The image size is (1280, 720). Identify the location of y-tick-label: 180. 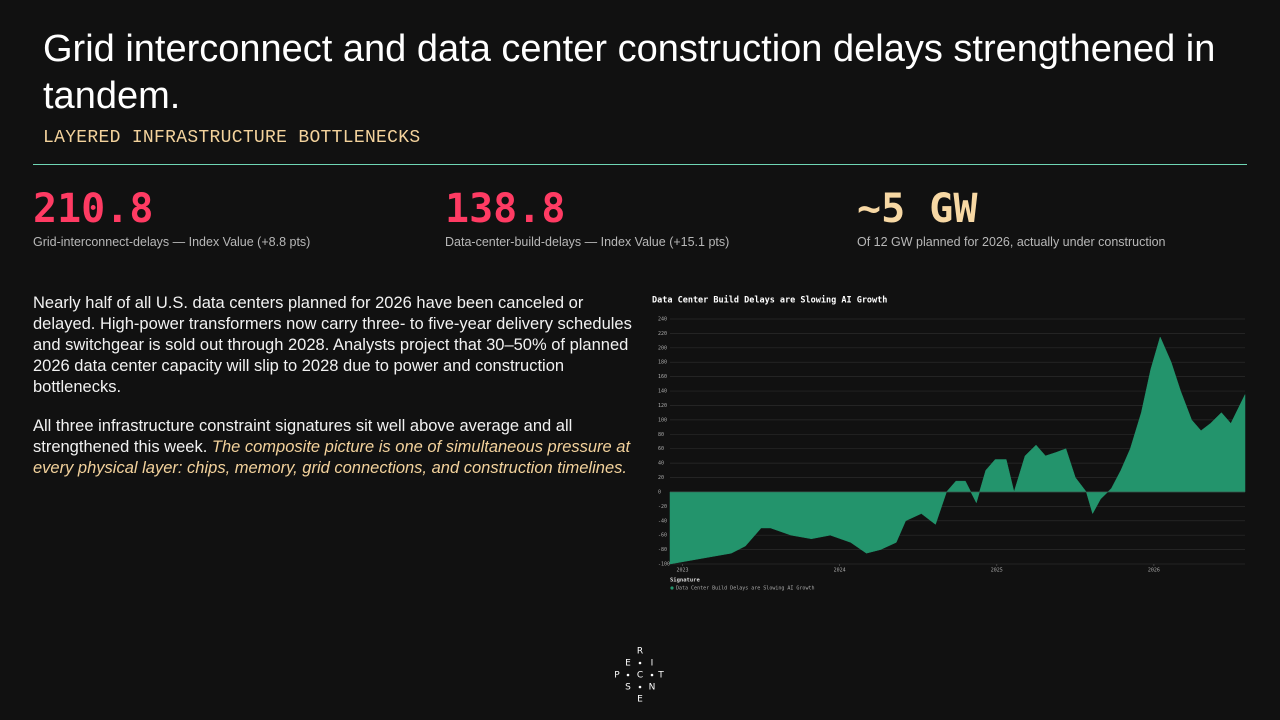
(662, 363).